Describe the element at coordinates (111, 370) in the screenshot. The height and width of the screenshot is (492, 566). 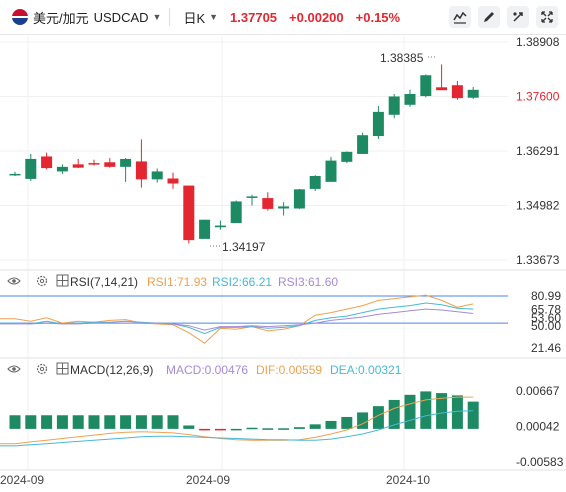
I see `macd-title: MACD(12,26,9)` at that location.